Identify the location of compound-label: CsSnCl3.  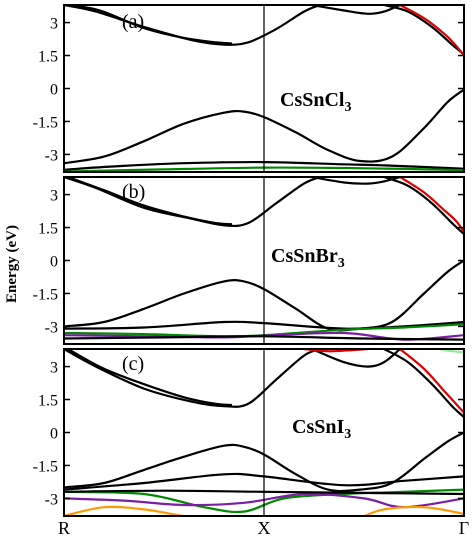
(315, 102).